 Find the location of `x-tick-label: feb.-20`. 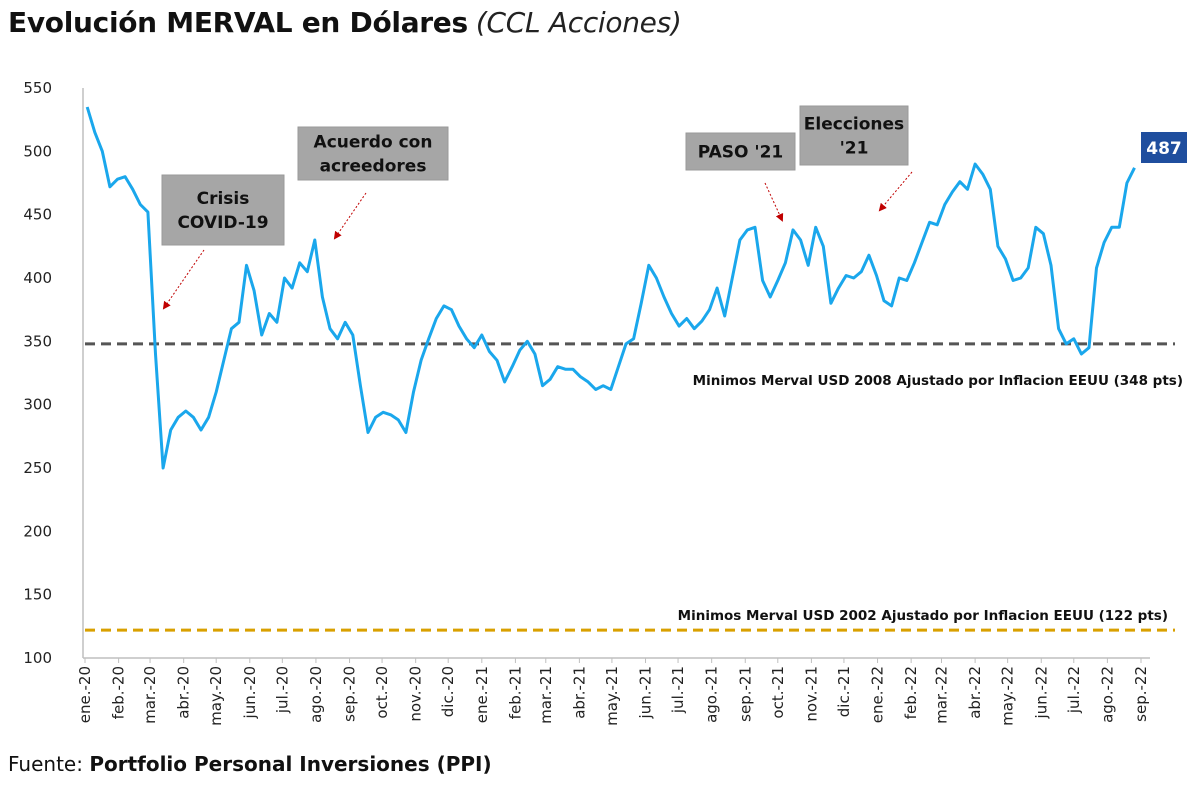

x-tick-label: feb.-20 is located at coordinates (119, 692).